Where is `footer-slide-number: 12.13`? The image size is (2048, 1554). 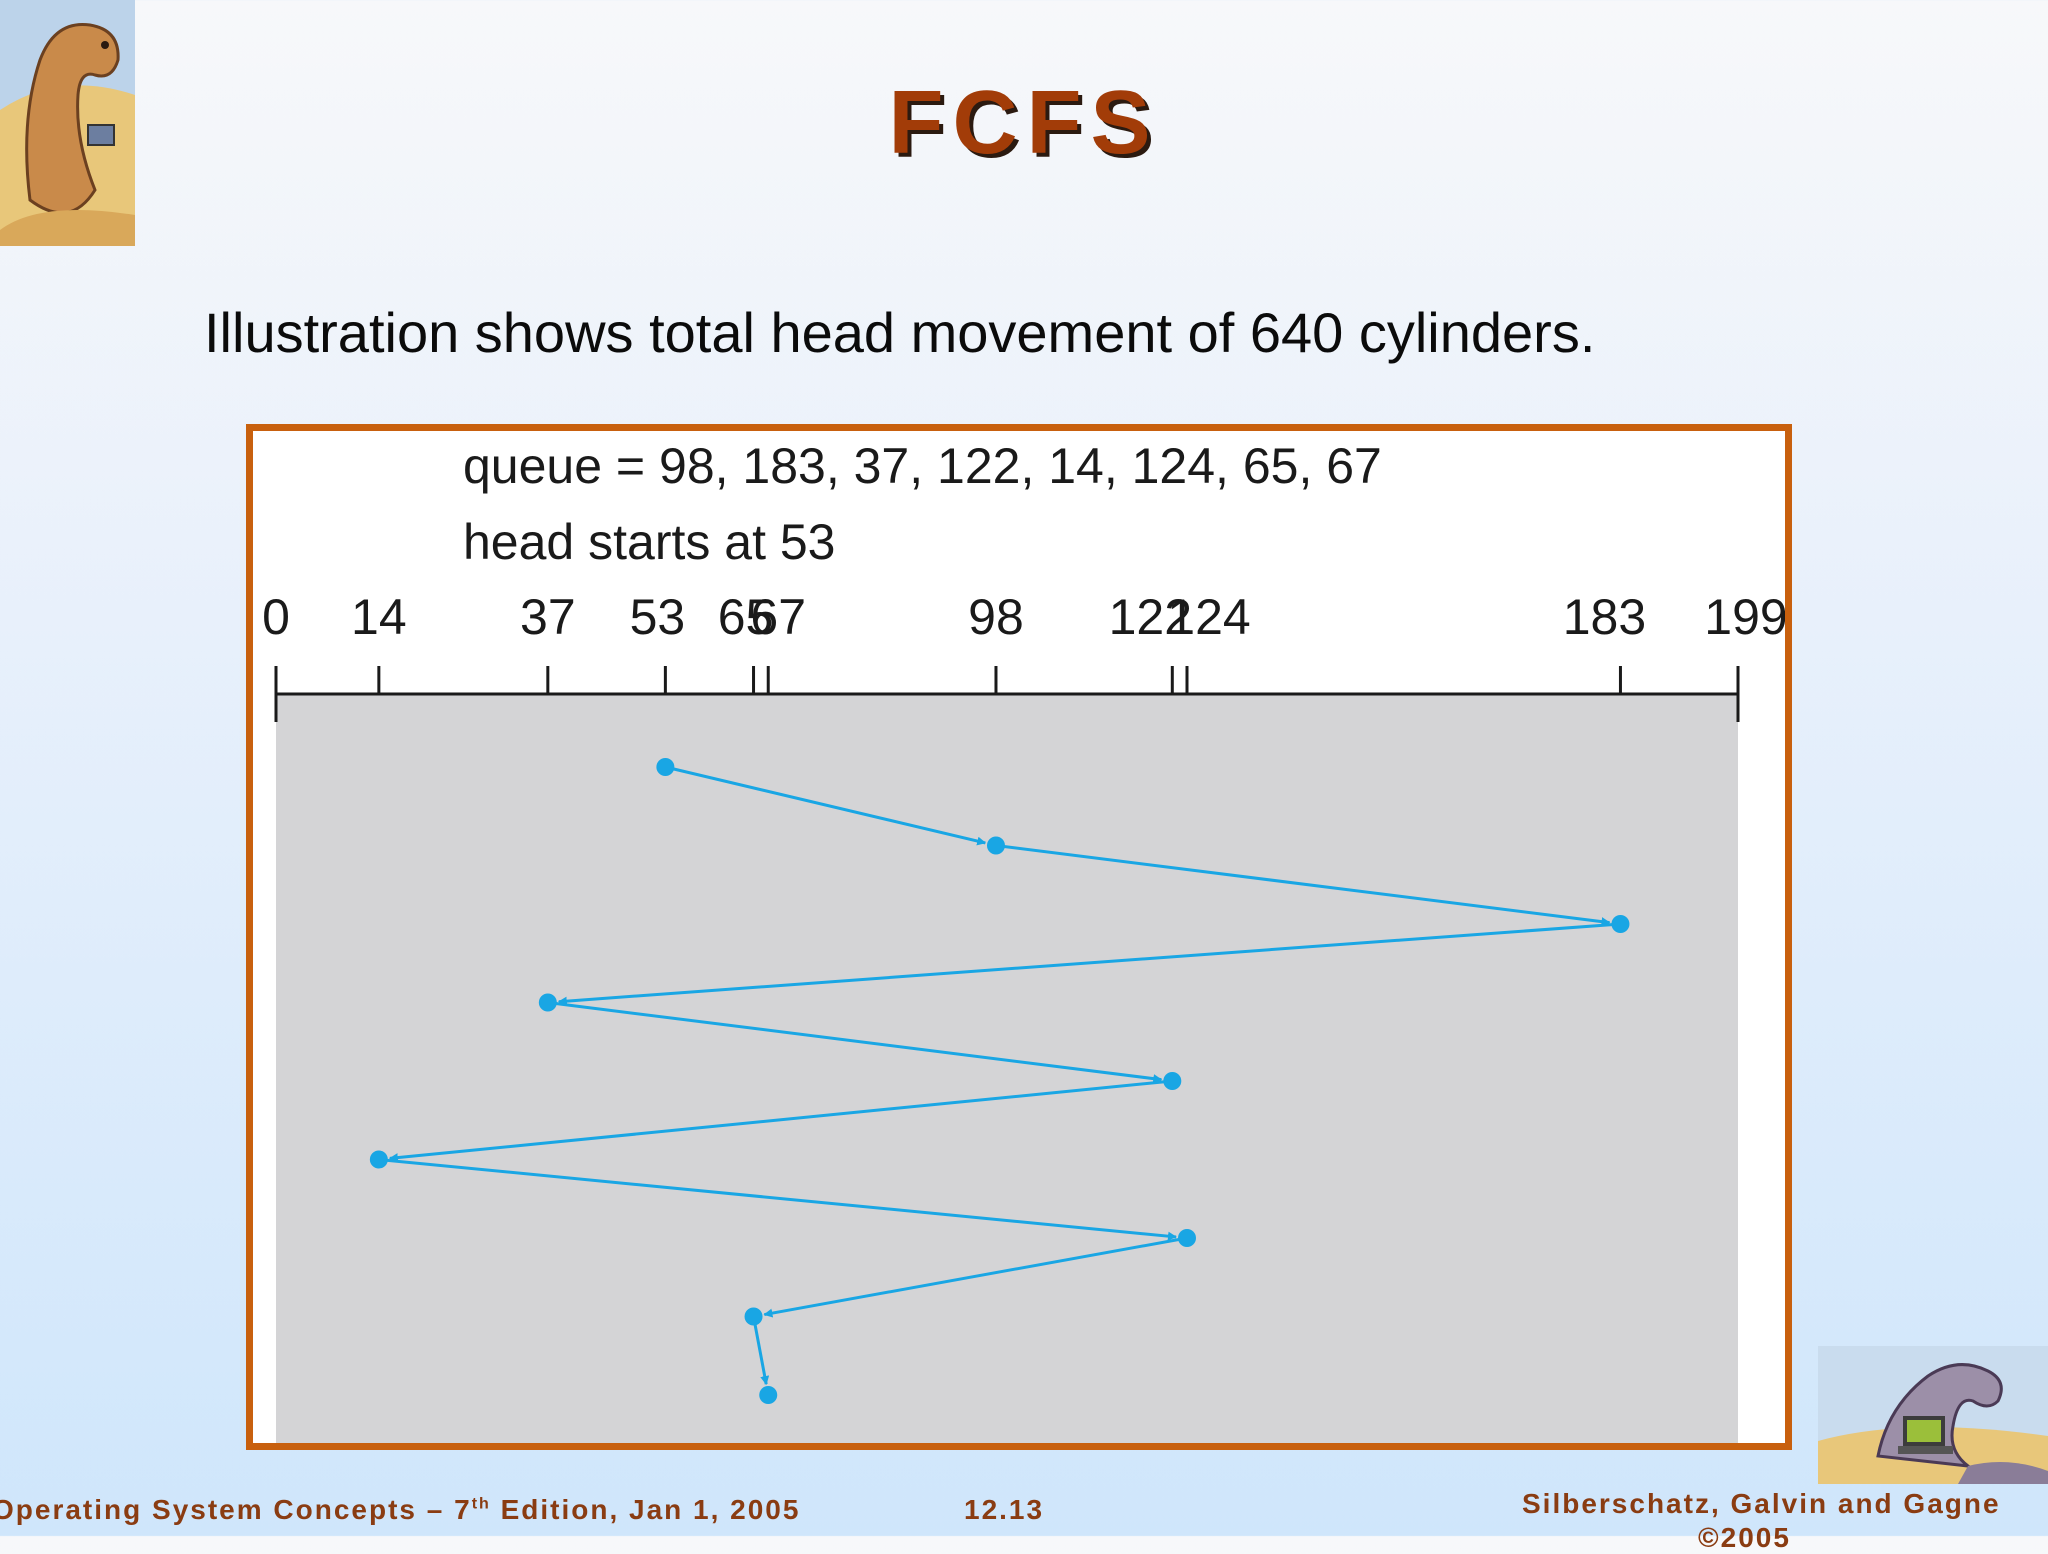 footer-slide-number: 12.13 is located at coordinates (1004, 1509).